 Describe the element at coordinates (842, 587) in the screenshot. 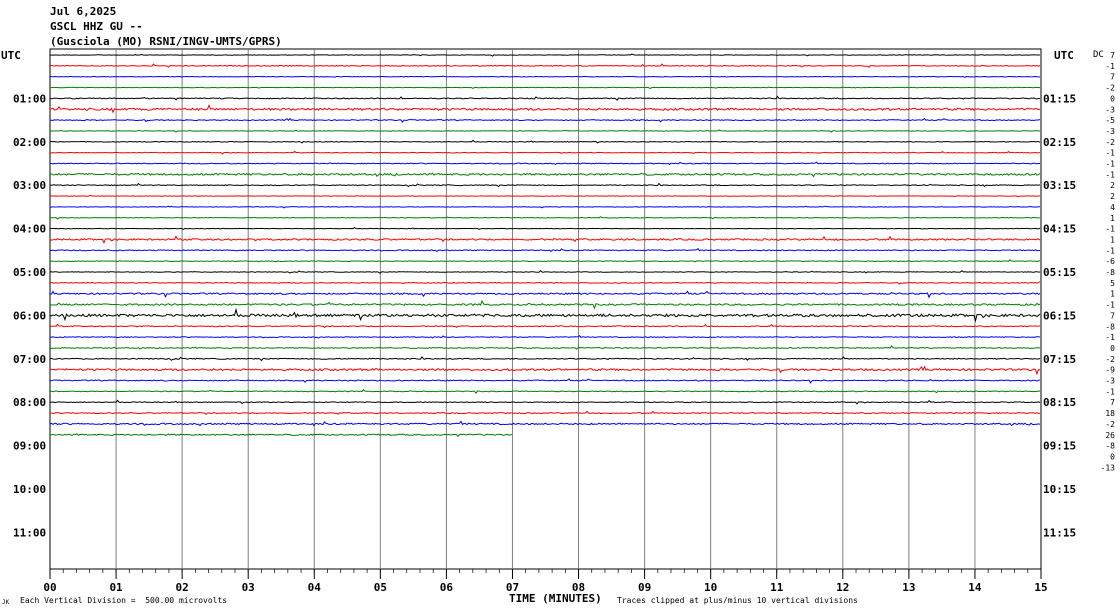

I see `x-tick-label-12: 12` at that location.